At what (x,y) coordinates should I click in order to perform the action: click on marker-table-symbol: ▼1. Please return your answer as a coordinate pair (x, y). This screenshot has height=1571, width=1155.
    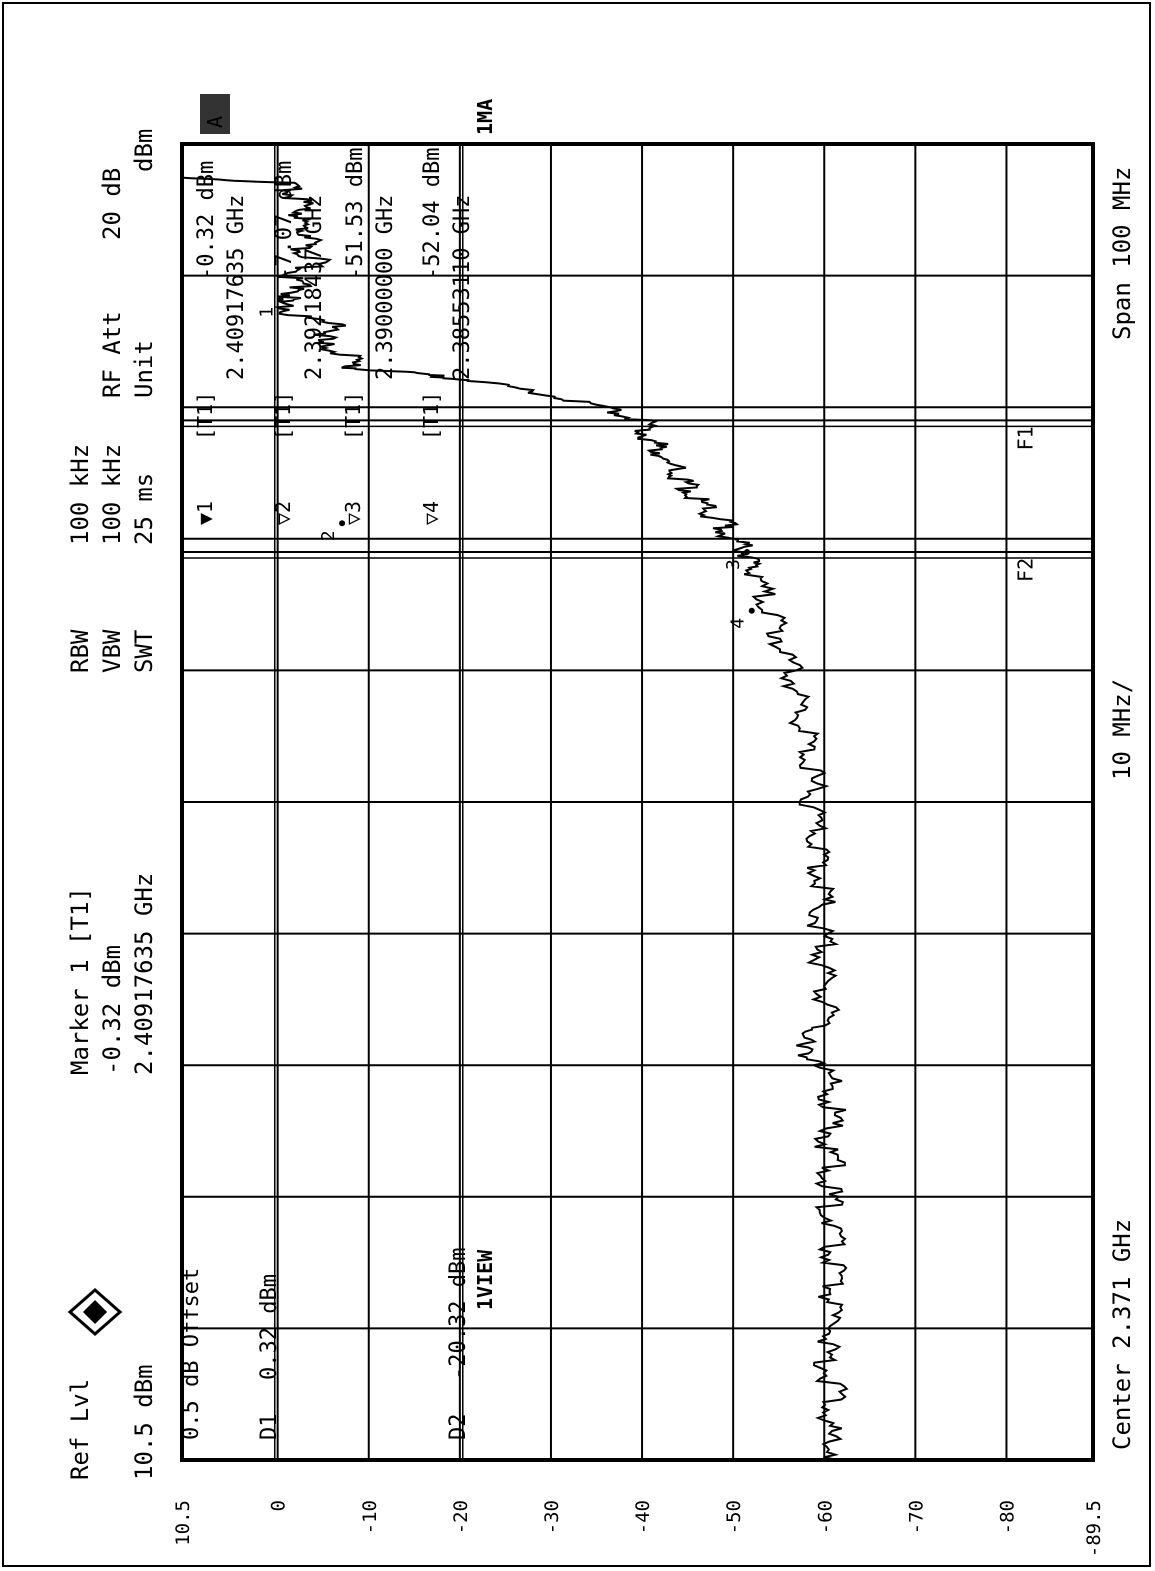
    Looking at the image, I should click on (205, 513).